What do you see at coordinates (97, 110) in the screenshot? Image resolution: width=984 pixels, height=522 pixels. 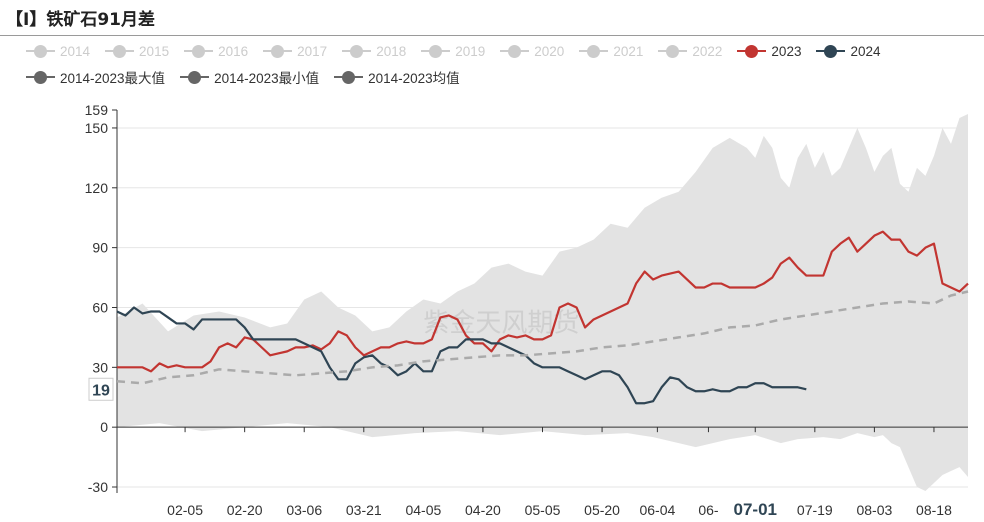 I see `y-tick-label: 159` at bounding box center [97, 110].